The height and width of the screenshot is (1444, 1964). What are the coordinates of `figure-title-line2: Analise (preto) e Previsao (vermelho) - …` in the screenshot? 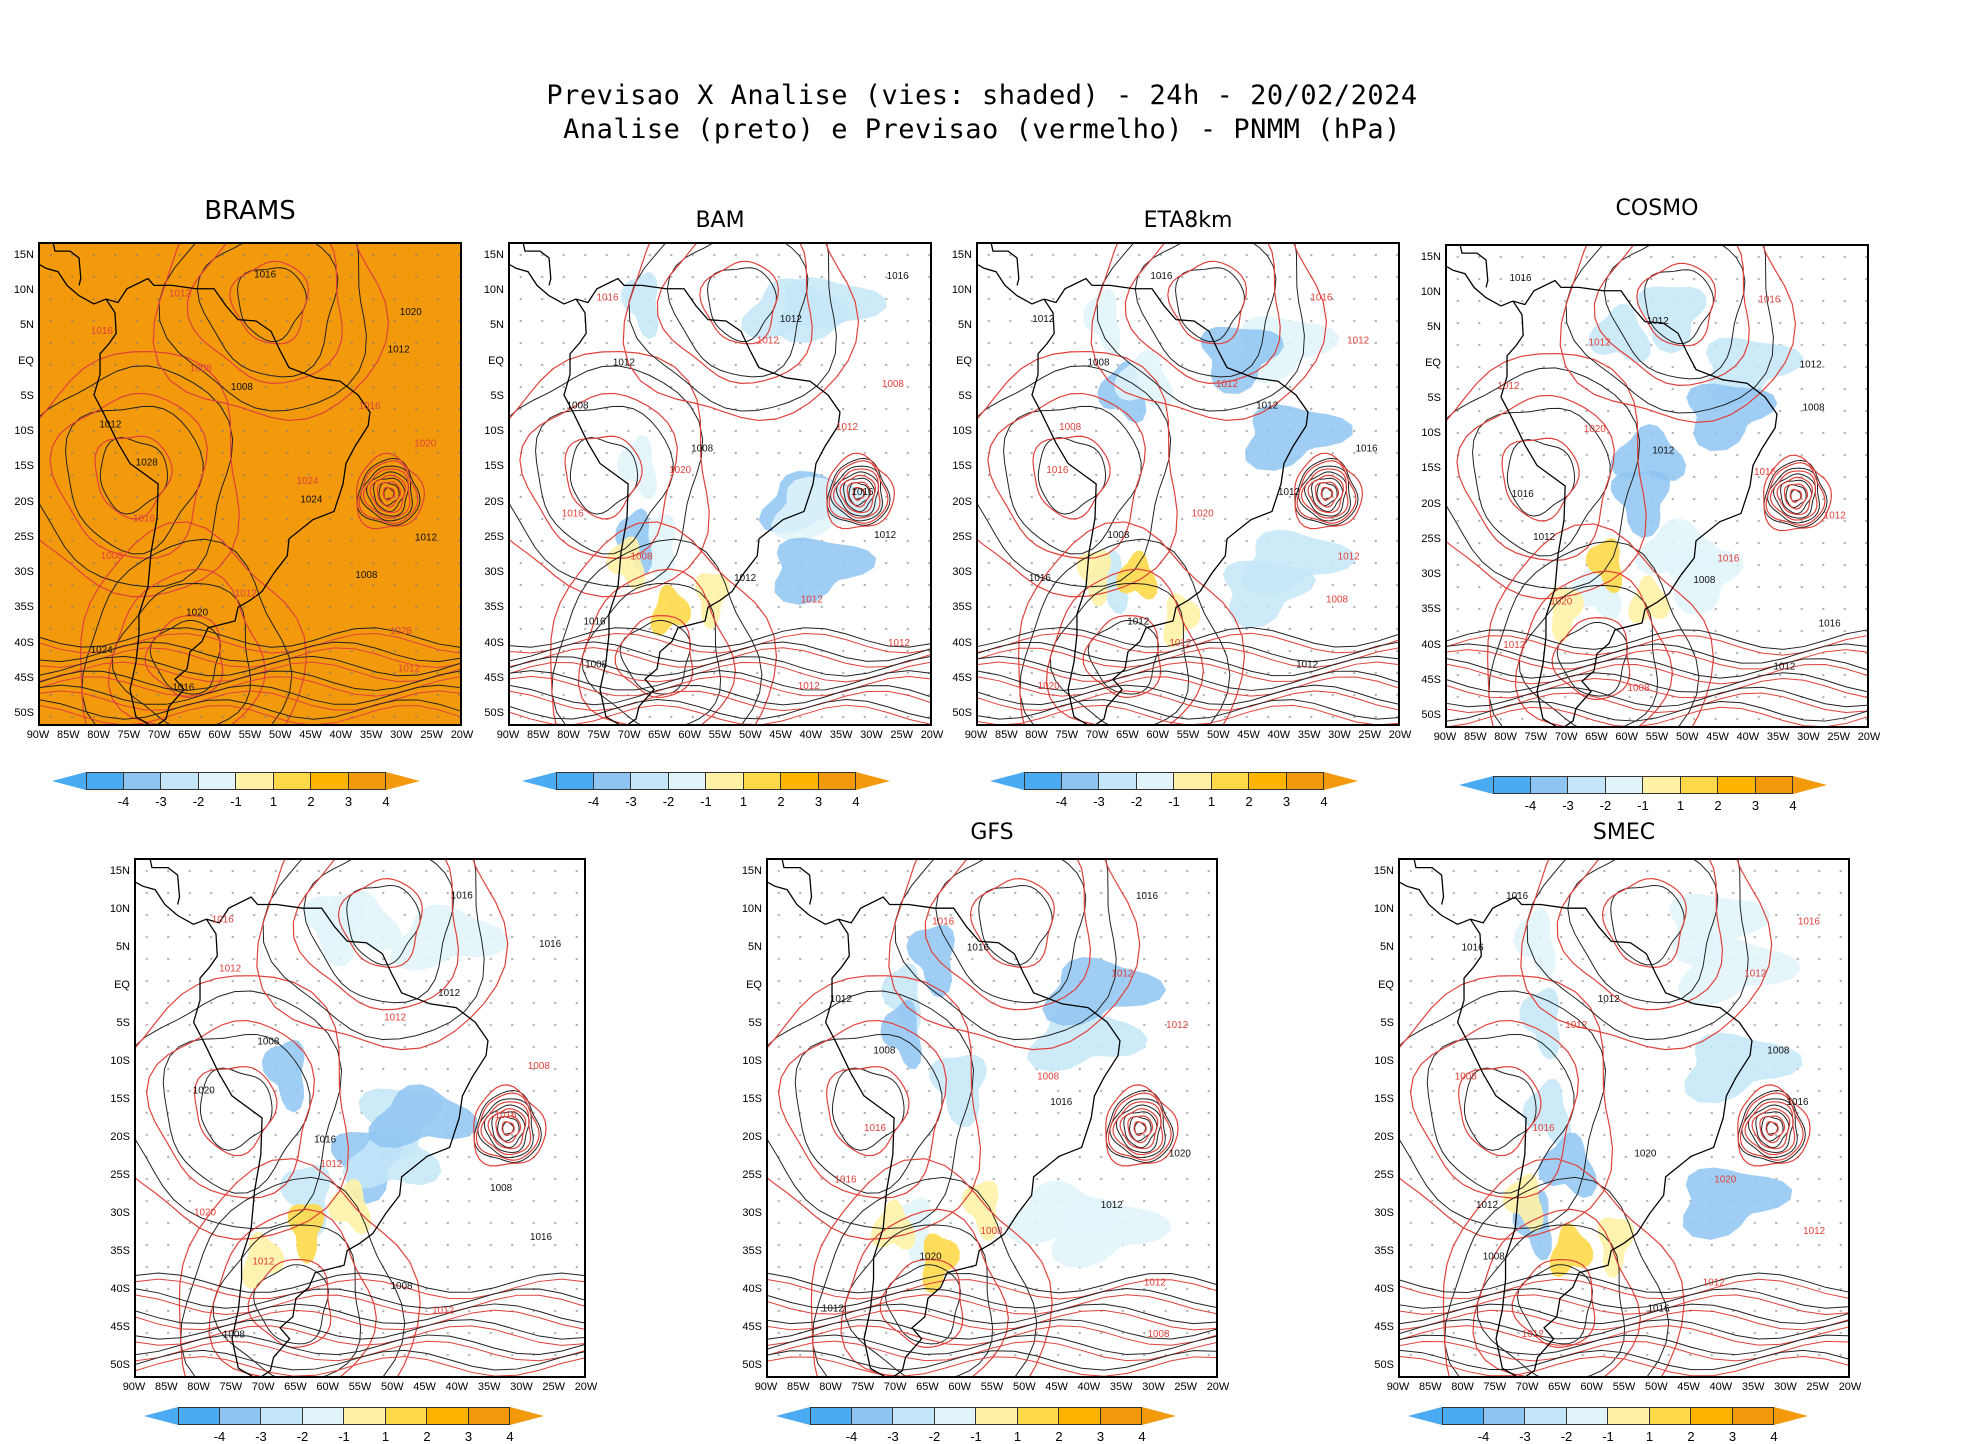 It's located at (982, 129).